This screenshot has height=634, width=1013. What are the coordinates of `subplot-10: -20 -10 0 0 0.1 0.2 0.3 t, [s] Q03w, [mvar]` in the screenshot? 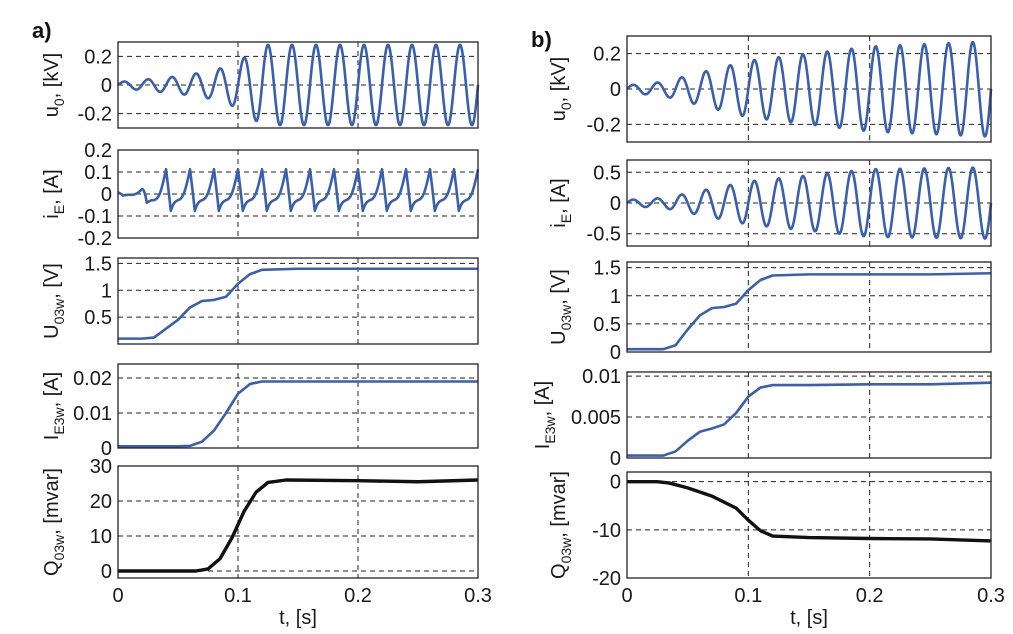 It's located at (776, 550).